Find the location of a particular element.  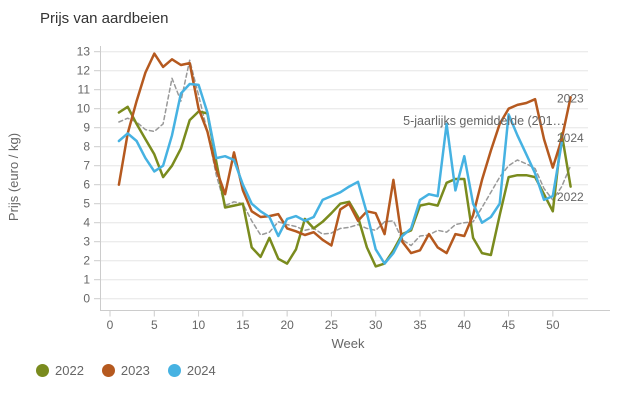

x-tick-label-30: 30 is located at coordinates (376, 325).